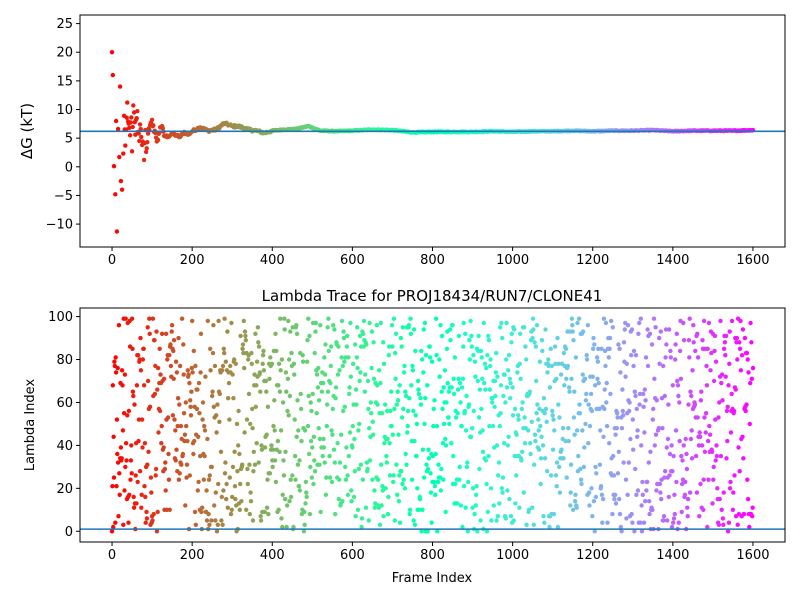 The image size is (800, 600). Describe the element at coordinates (432, 260) in the screenshot. I see `delta-g-x-tick-label: 800` at that location.